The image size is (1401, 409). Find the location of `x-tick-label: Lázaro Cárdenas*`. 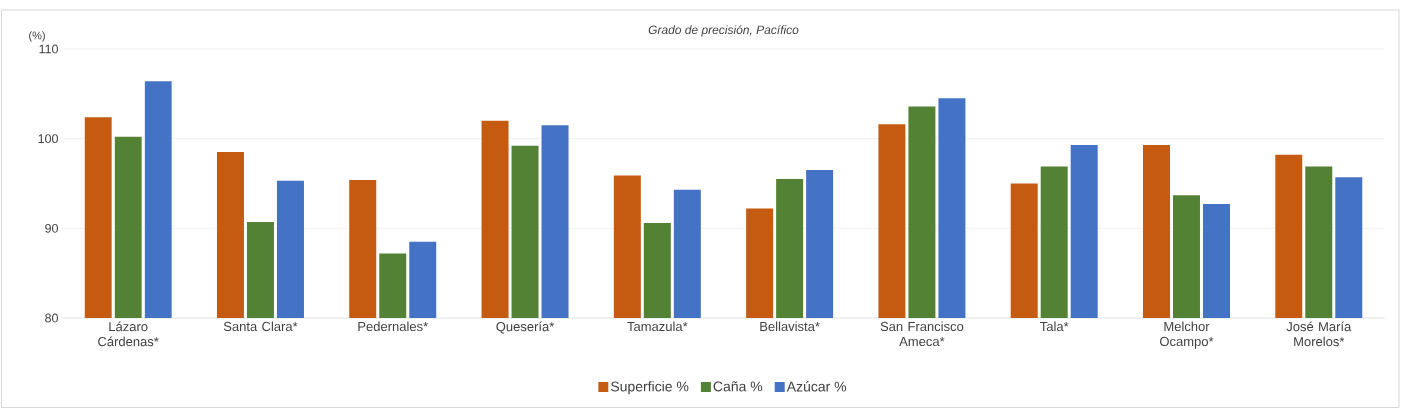

x-tick-label: Lázaro Cárdenas* is located at coordinates (128, 334).